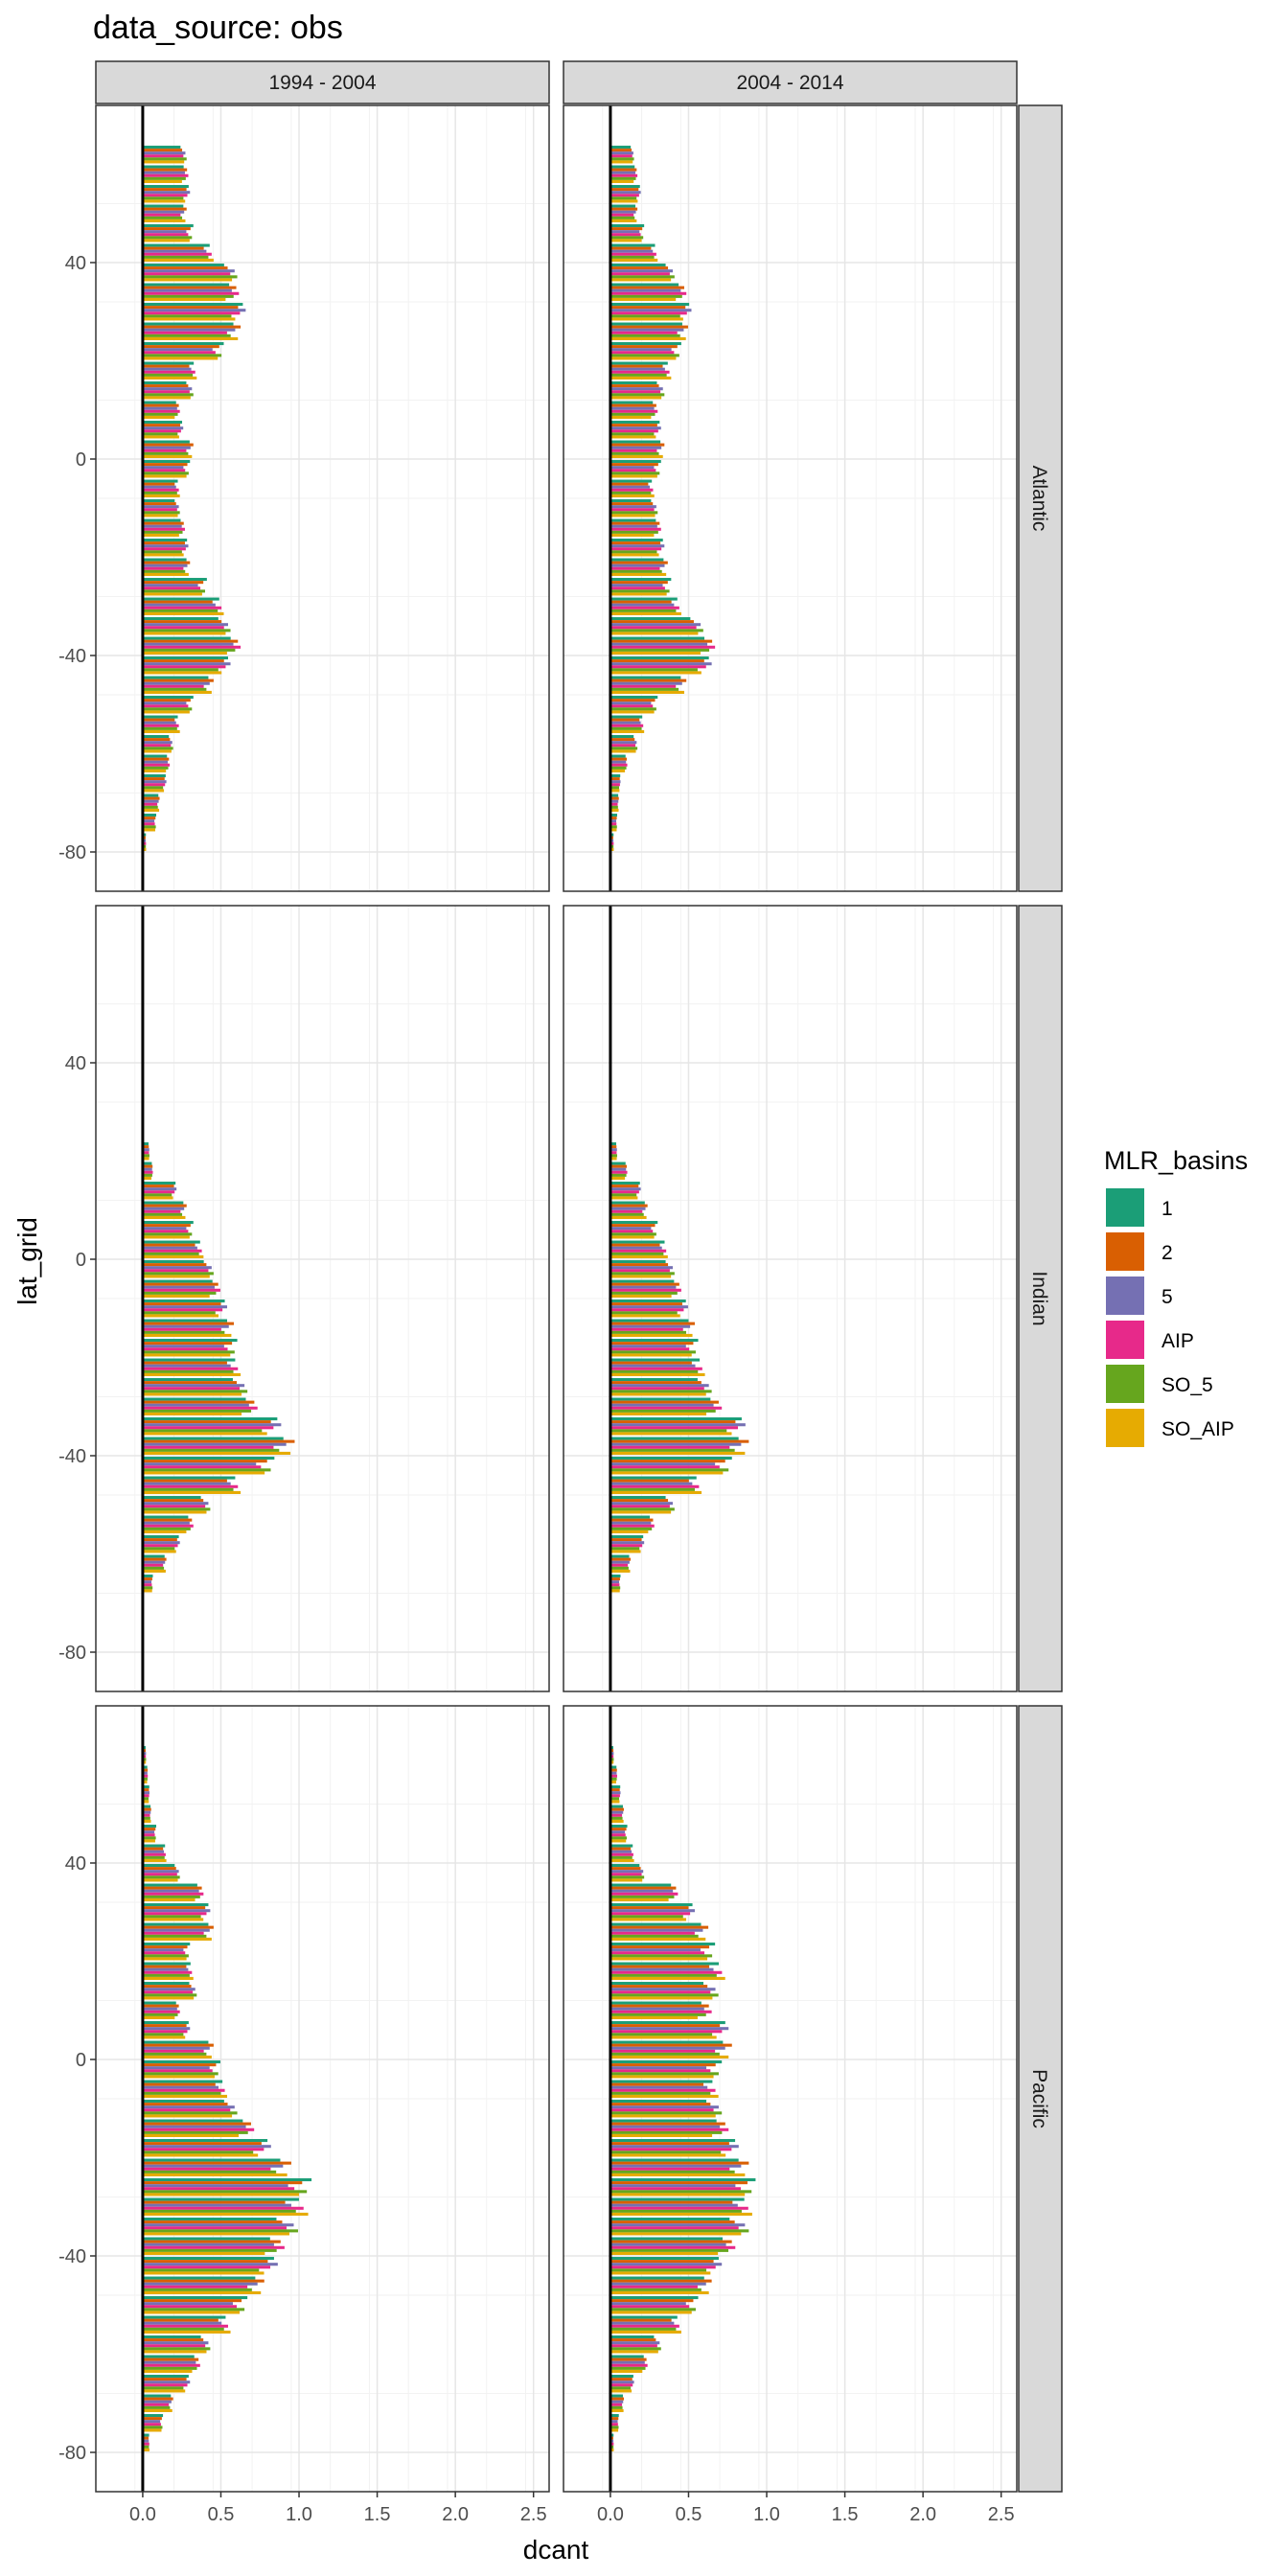  What do you see at coordinates (1039, 2098) in the screenshot?
I see `row-strip-label: Pacific` at bounding box center [1039, 2098].